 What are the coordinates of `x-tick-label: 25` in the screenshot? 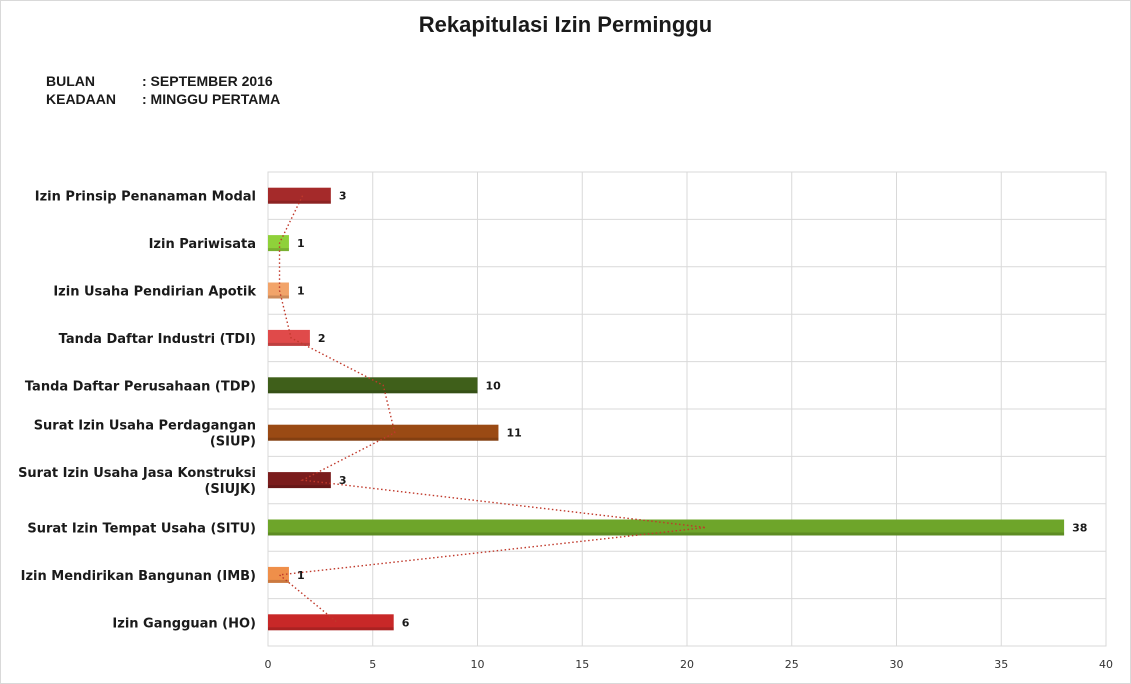 It's located at (792, 664).